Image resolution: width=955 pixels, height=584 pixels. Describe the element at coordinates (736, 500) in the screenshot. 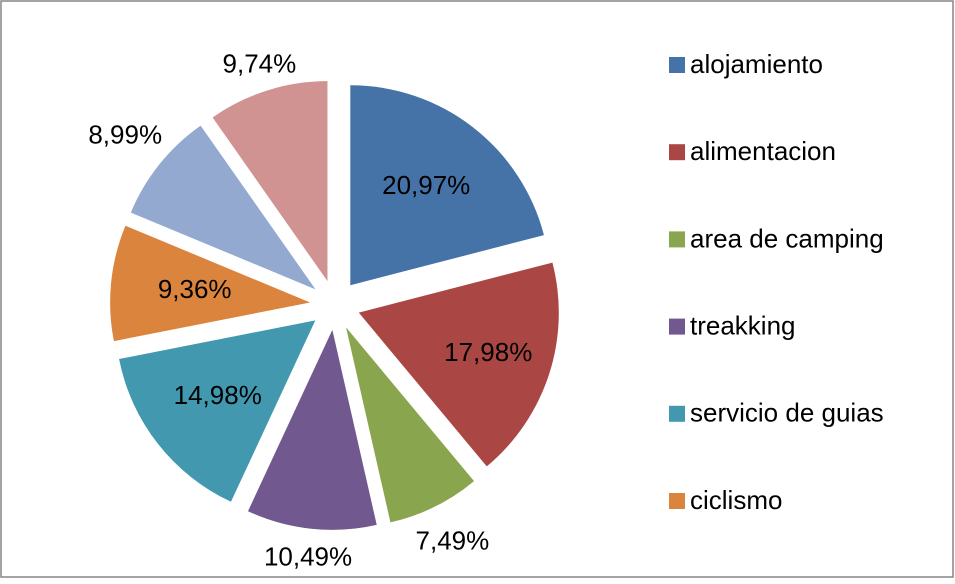

I see `legend-label: ciclismo` at that location.